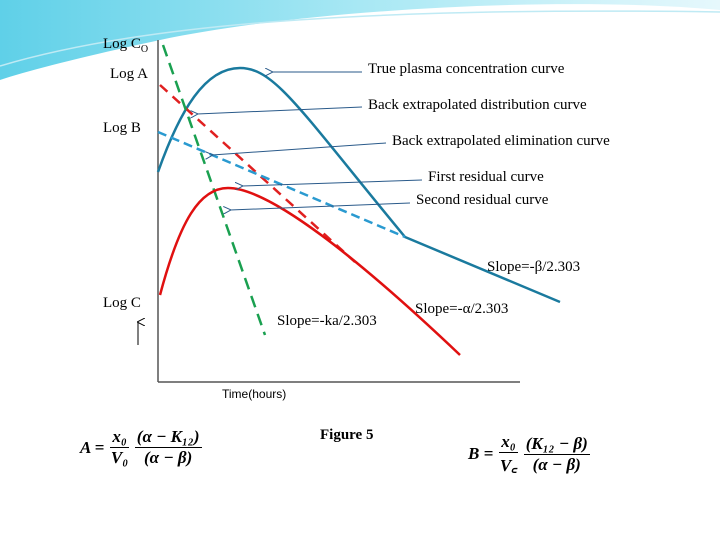 This screenshot has width=720, height=540. What do you see at coordinates (332, 182) in the screenshot?
I see `arrow-first-residual` at bounding box center [332, 182].